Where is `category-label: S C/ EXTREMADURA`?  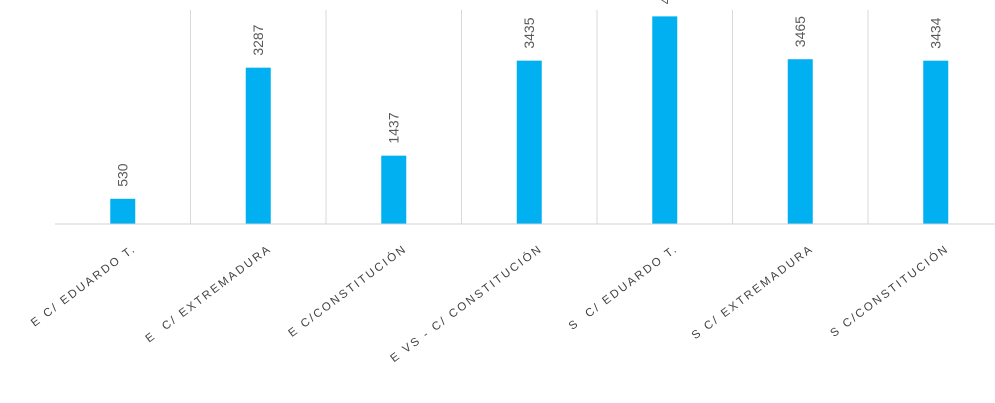
category-label: S C/ EXTREMADURA is located at coordinates (753, 292).